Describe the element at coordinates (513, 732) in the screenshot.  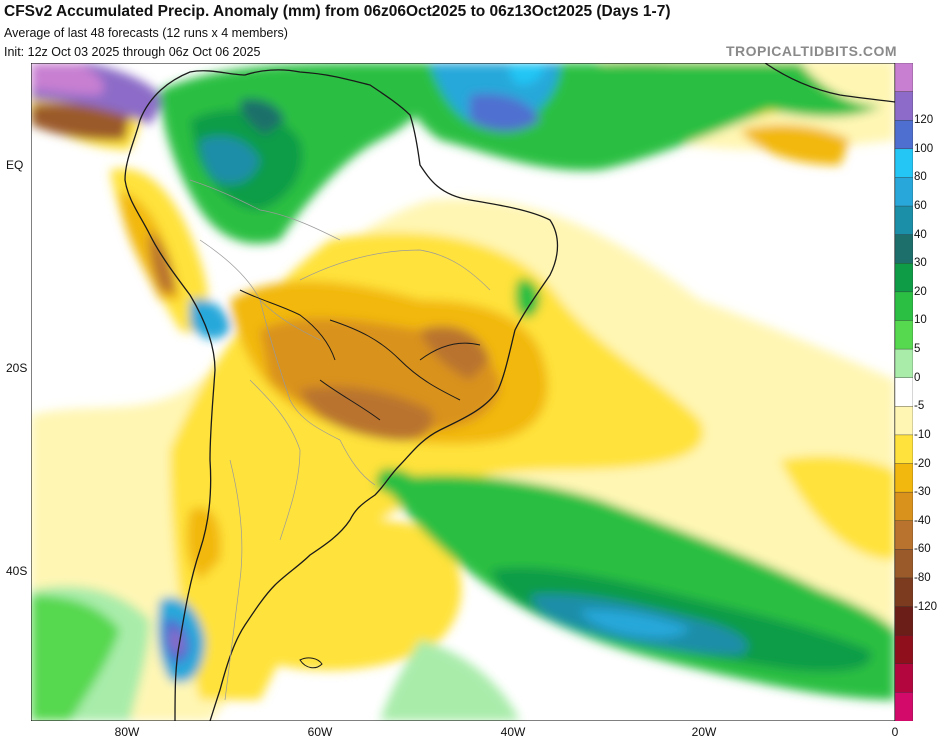
I see `lon-label-40w: 40W` at that location.